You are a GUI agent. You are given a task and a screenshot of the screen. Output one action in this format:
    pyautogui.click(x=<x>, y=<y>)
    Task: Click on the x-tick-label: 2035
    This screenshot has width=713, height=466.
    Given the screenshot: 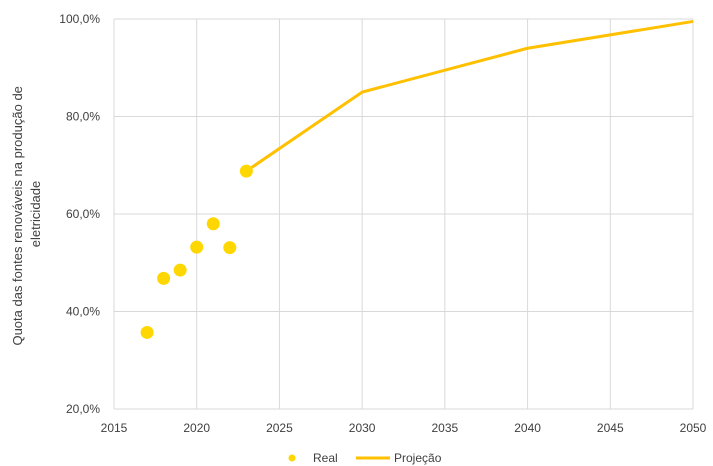 What is the action you would take?
    pyautogui.click(x=445, y=428)
    